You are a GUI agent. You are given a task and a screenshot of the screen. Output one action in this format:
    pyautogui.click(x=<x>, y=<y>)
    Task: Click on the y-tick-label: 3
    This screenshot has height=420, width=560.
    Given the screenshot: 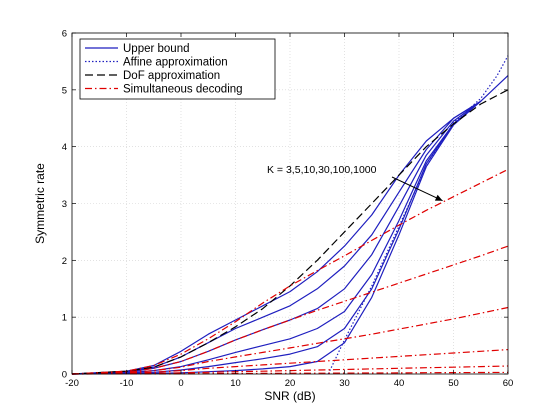 What is the action you would take?
    pyautogui.click(x=64, y=204)
    